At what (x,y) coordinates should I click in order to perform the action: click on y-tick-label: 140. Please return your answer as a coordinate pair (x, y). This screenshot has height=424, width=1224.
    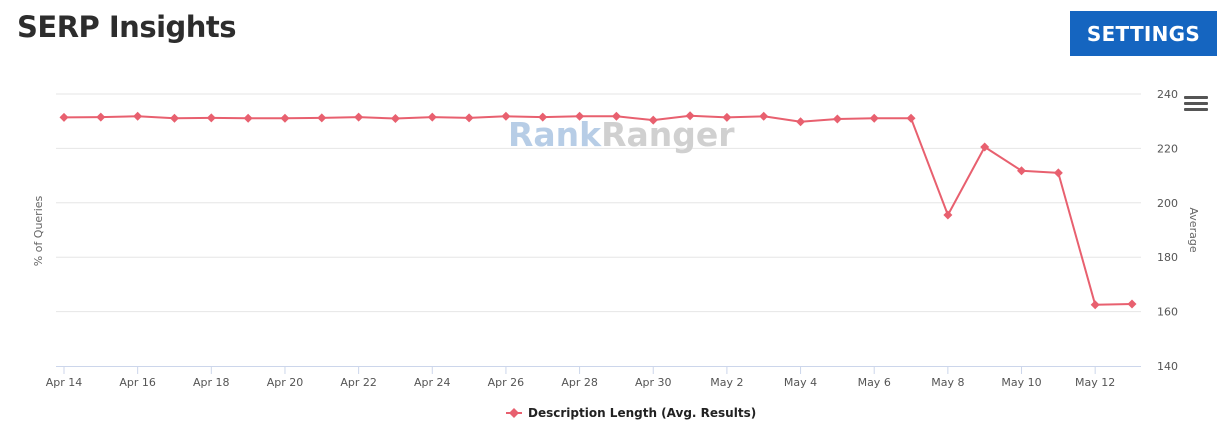
    Looking at the image, I should click on (1167, 366).